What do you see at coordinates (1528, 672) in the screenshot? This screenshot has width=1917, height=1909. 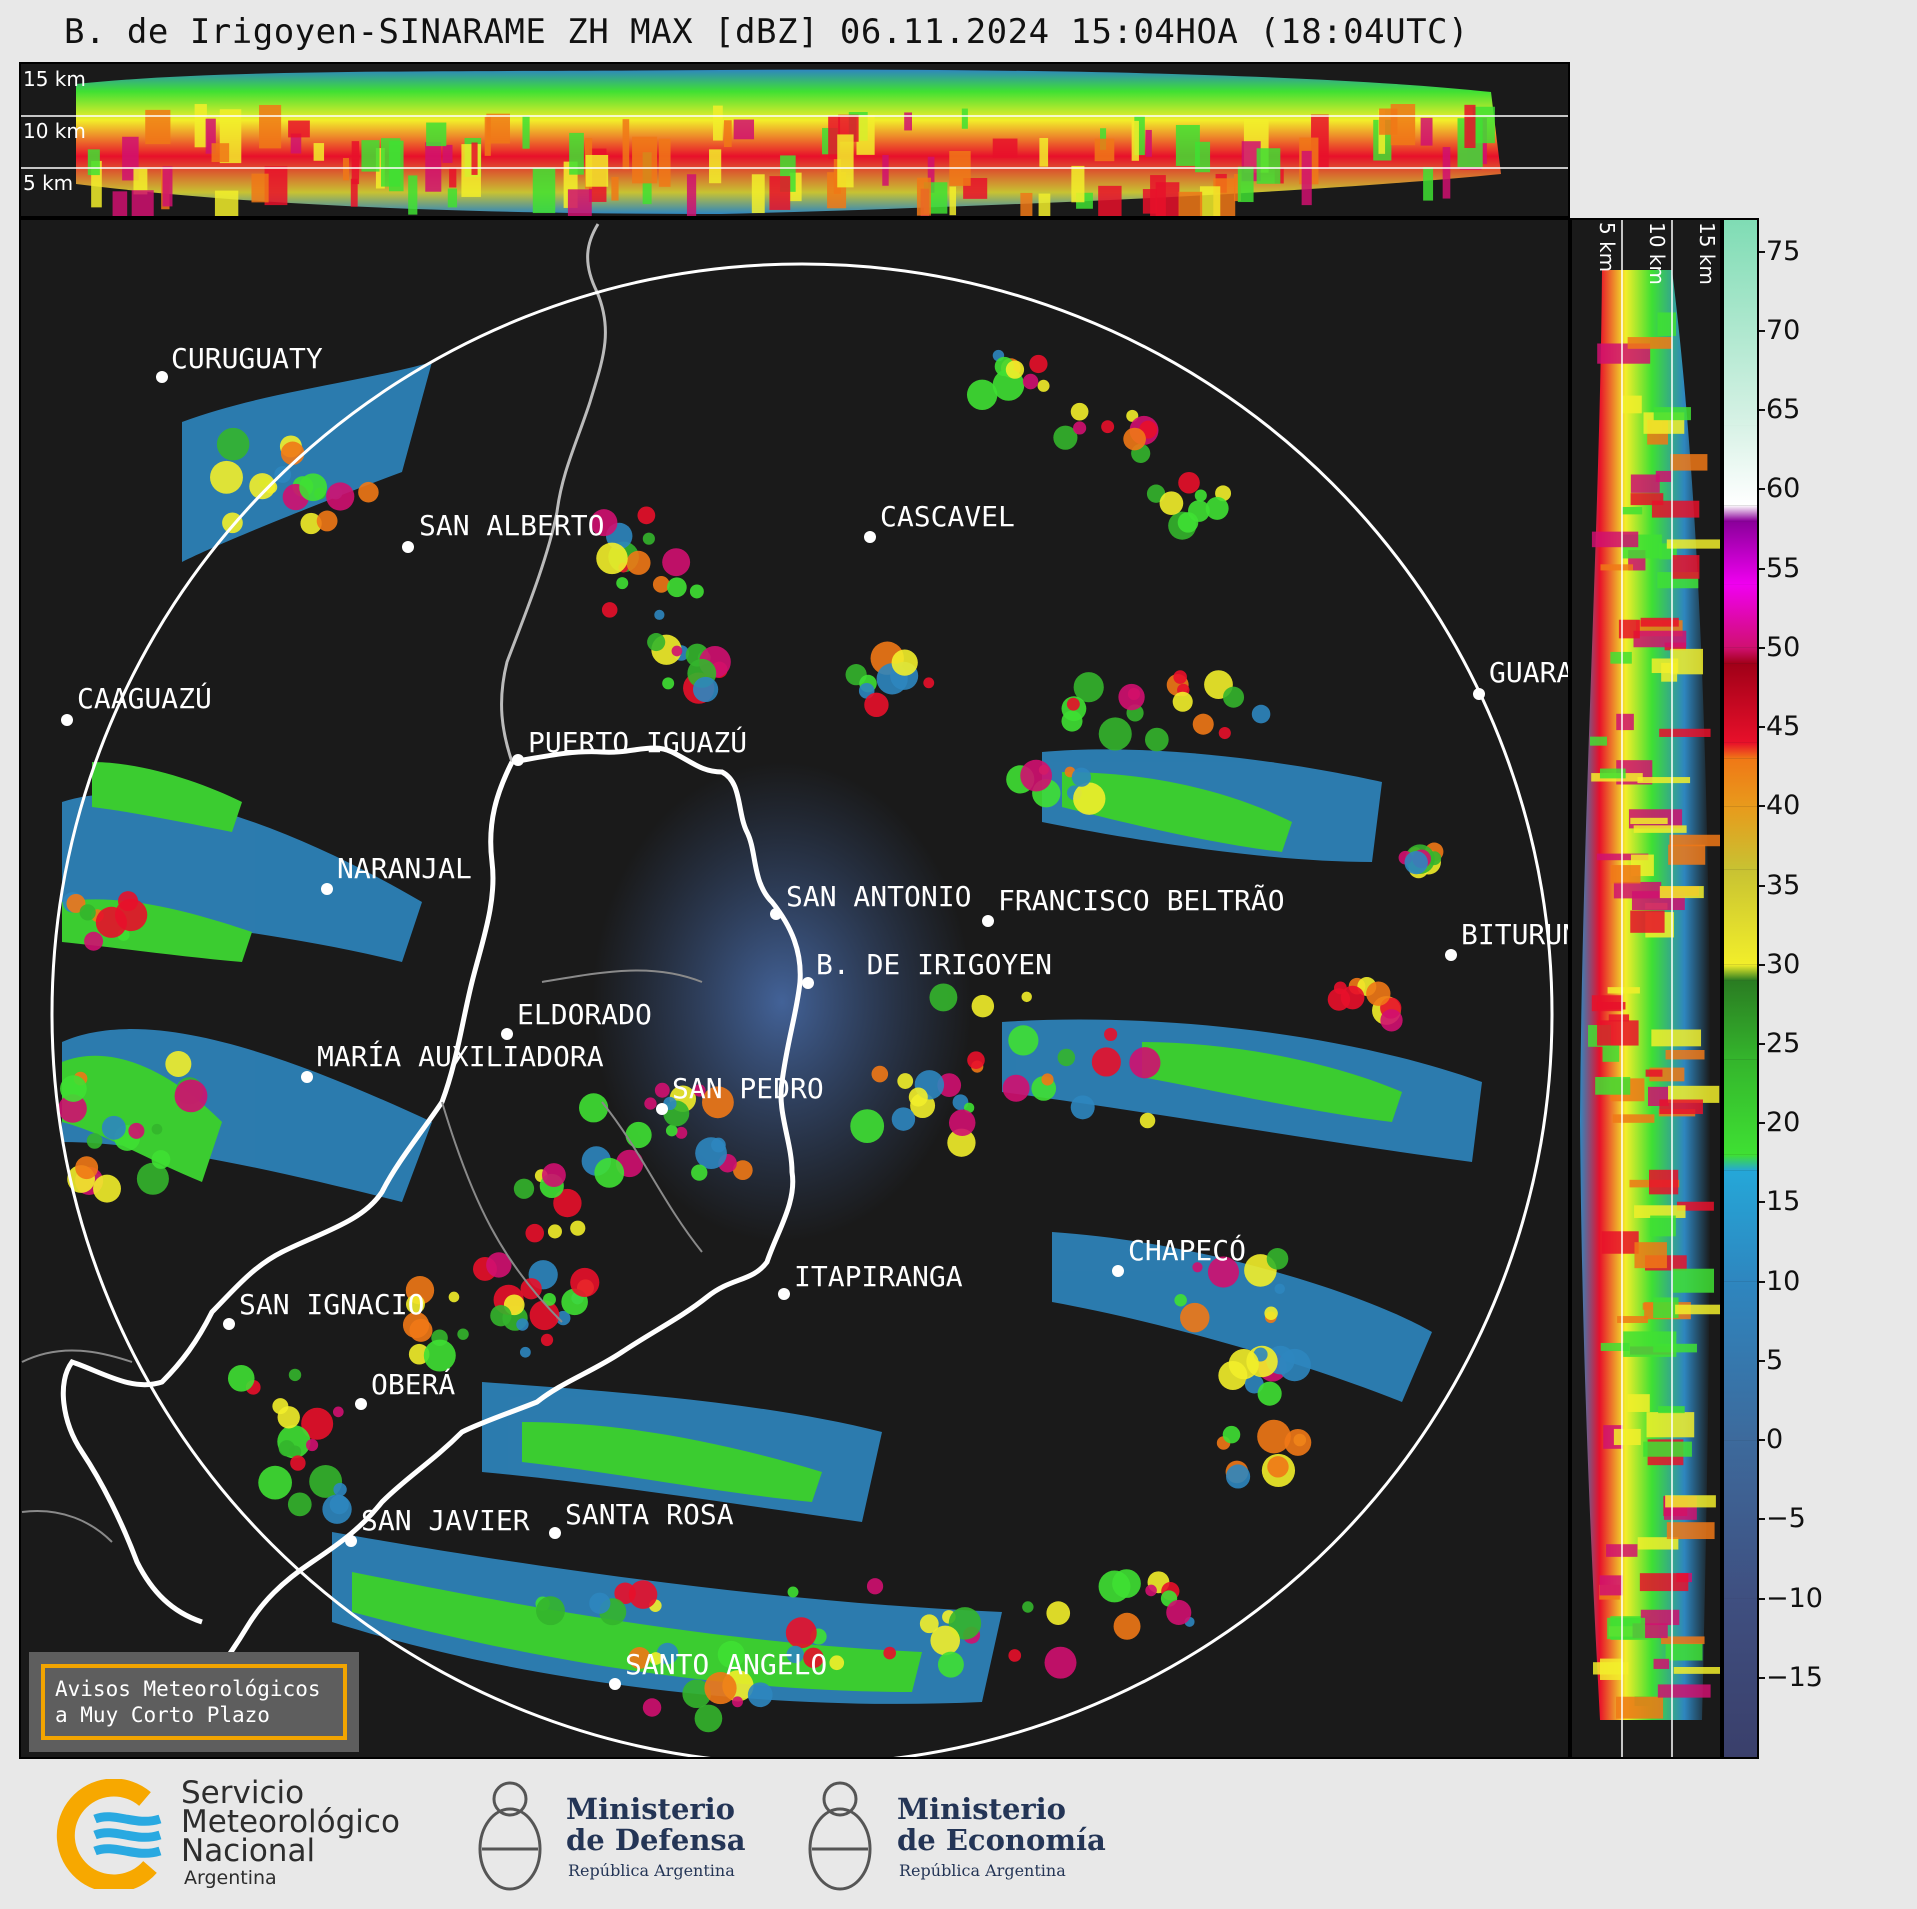 I see `city-label: GUARAPUAVA` at bounding box center [1528, 672].